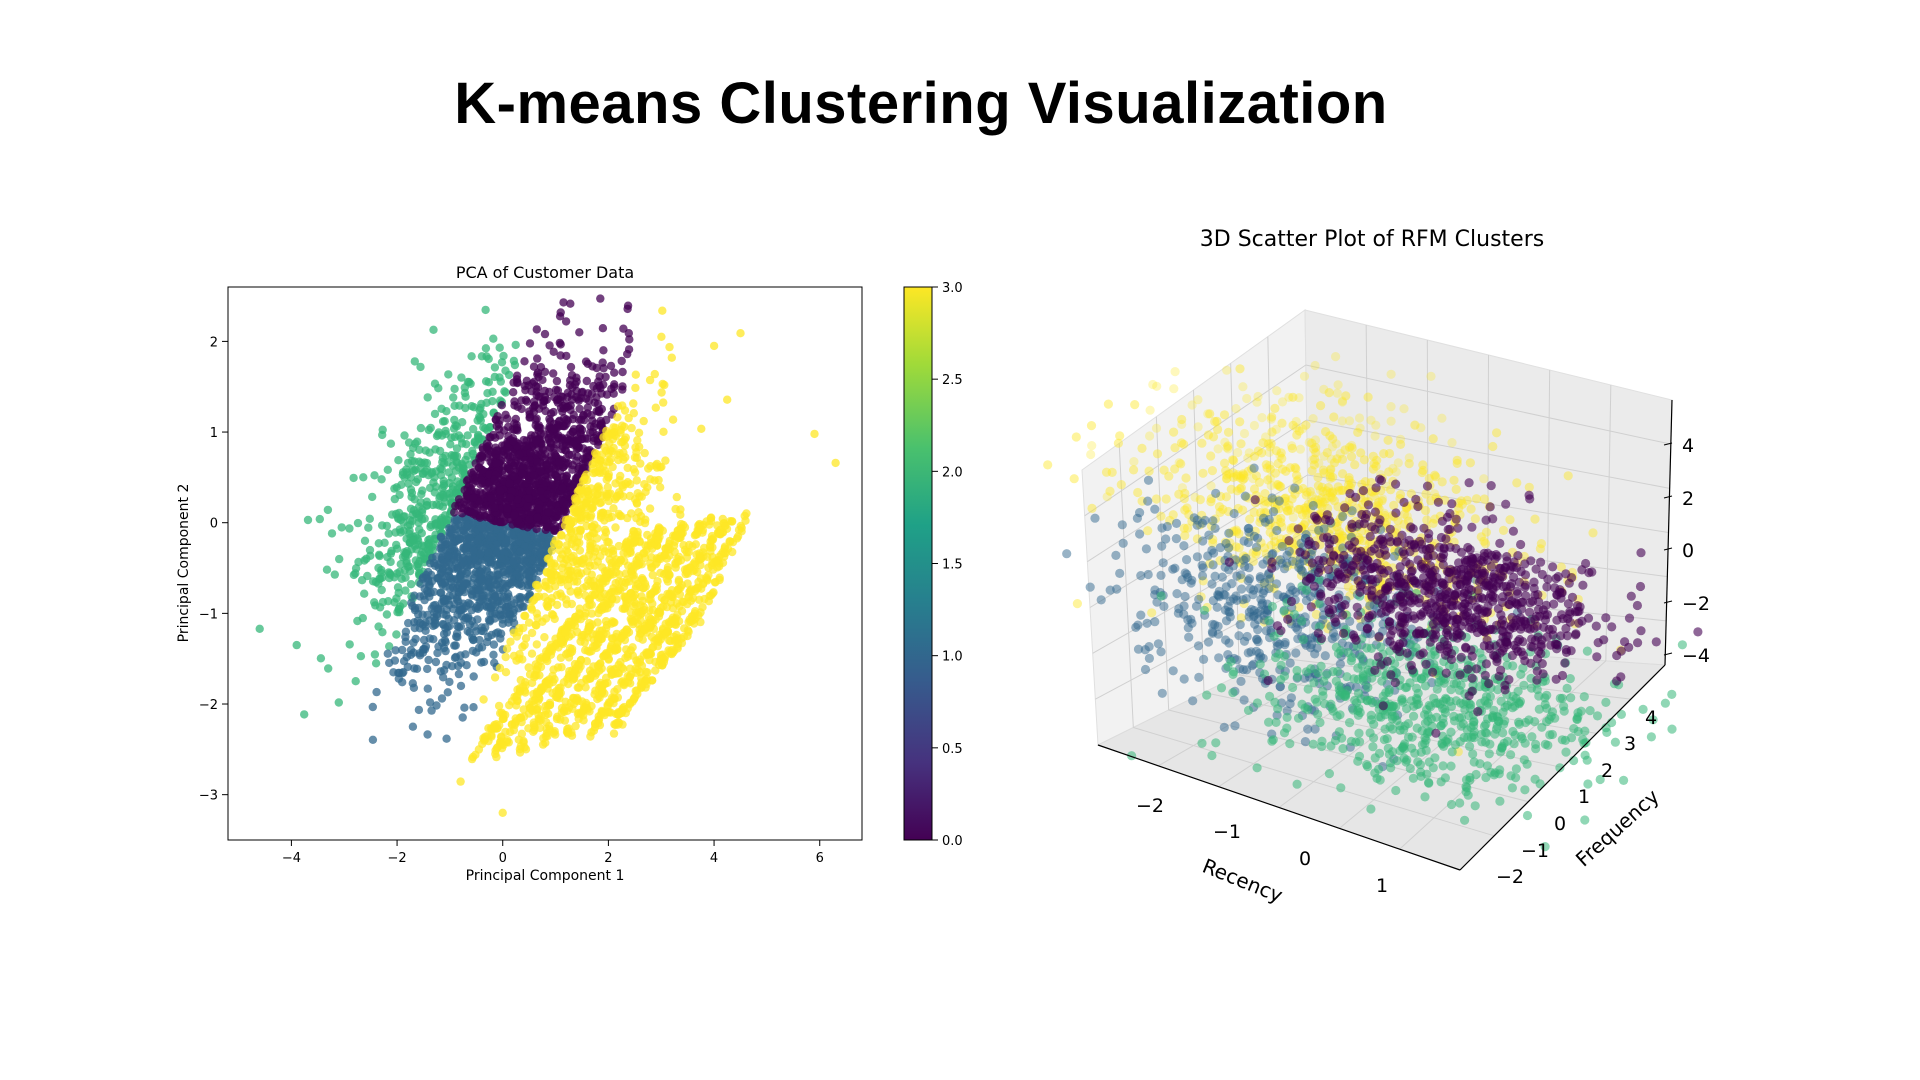 The width and height of the screenshot is (1920, 1080). What do you see at coordinates (291, 858) in the screenshot?
I see `pca-x-tick-label: −4` at bounding box center [291, 858].